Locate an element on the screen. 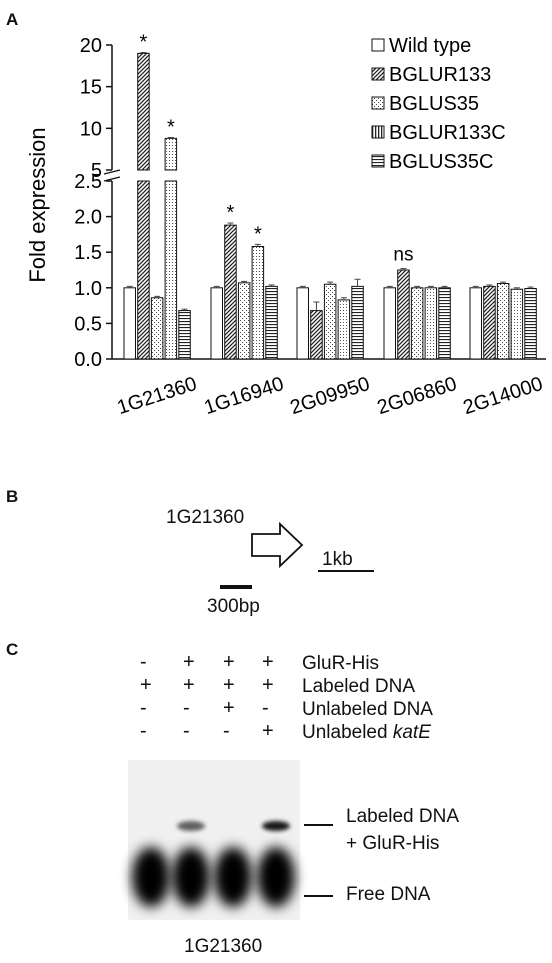 This screenshot has width=552, height=963. y-tick-label: 2.5 is located at coordinates (88, 182).